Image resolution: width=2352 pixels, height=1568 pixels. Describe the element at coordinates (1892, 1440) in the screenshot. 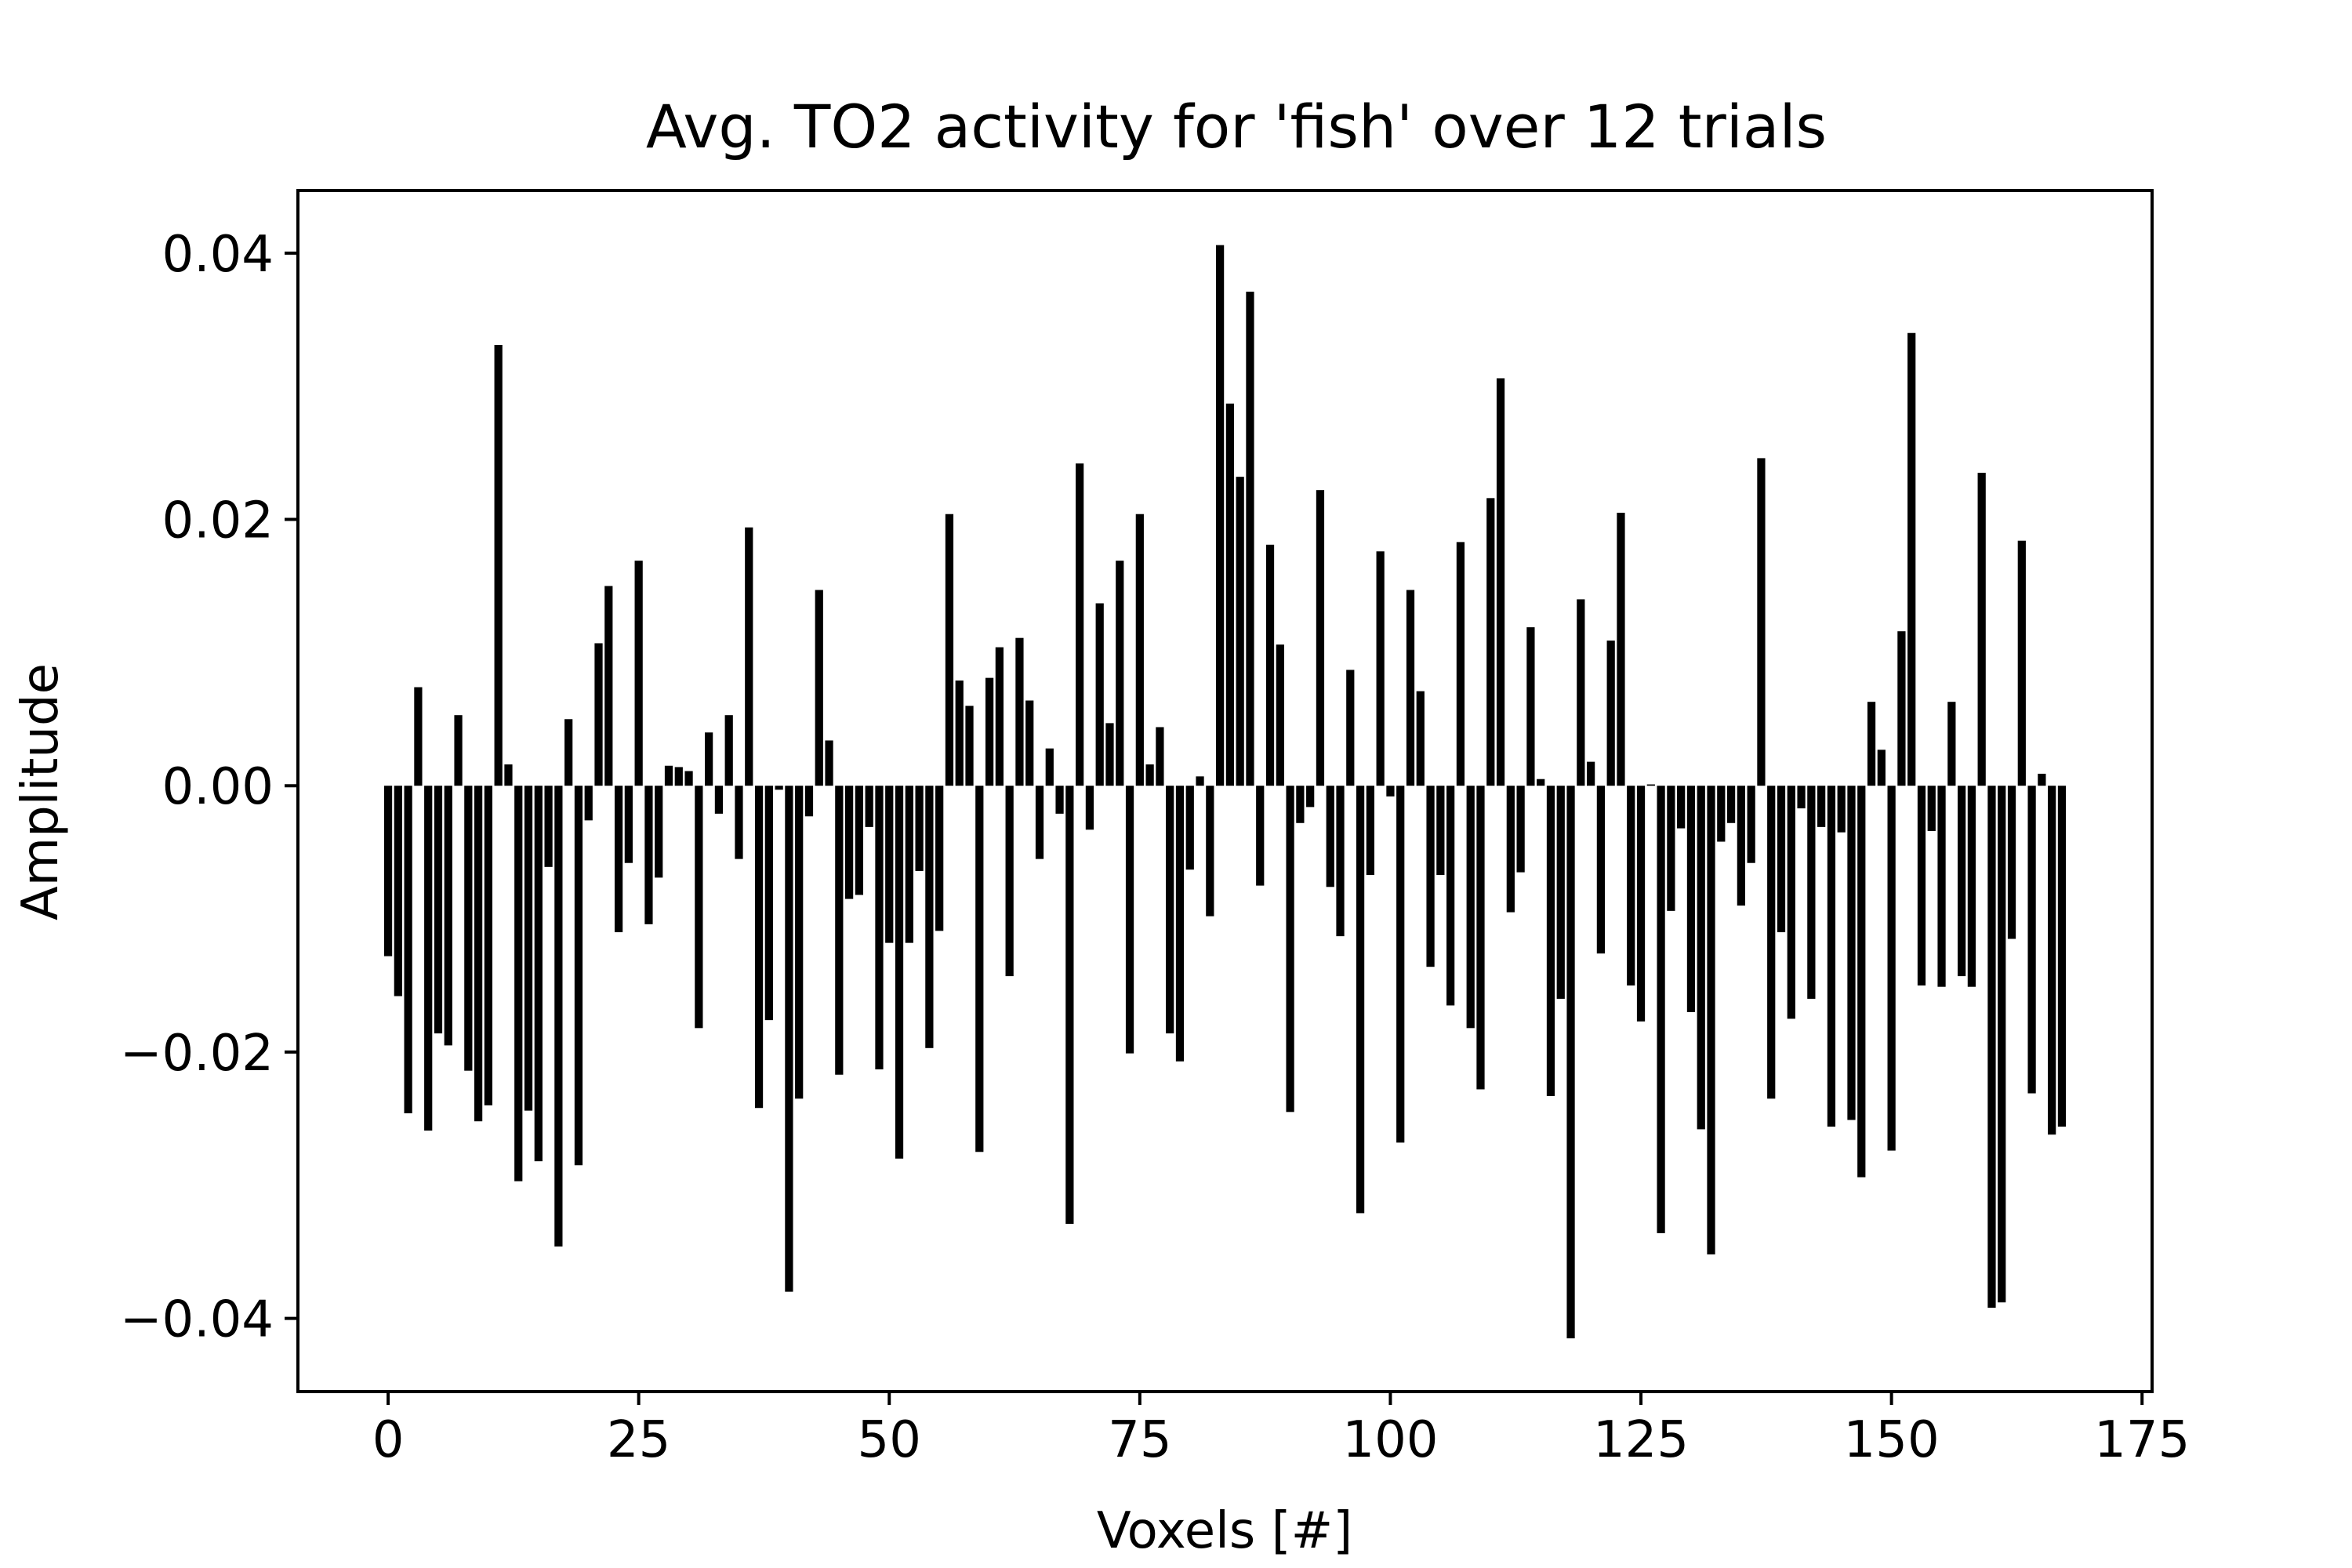

I see `x-tick-label: 150` at that location.